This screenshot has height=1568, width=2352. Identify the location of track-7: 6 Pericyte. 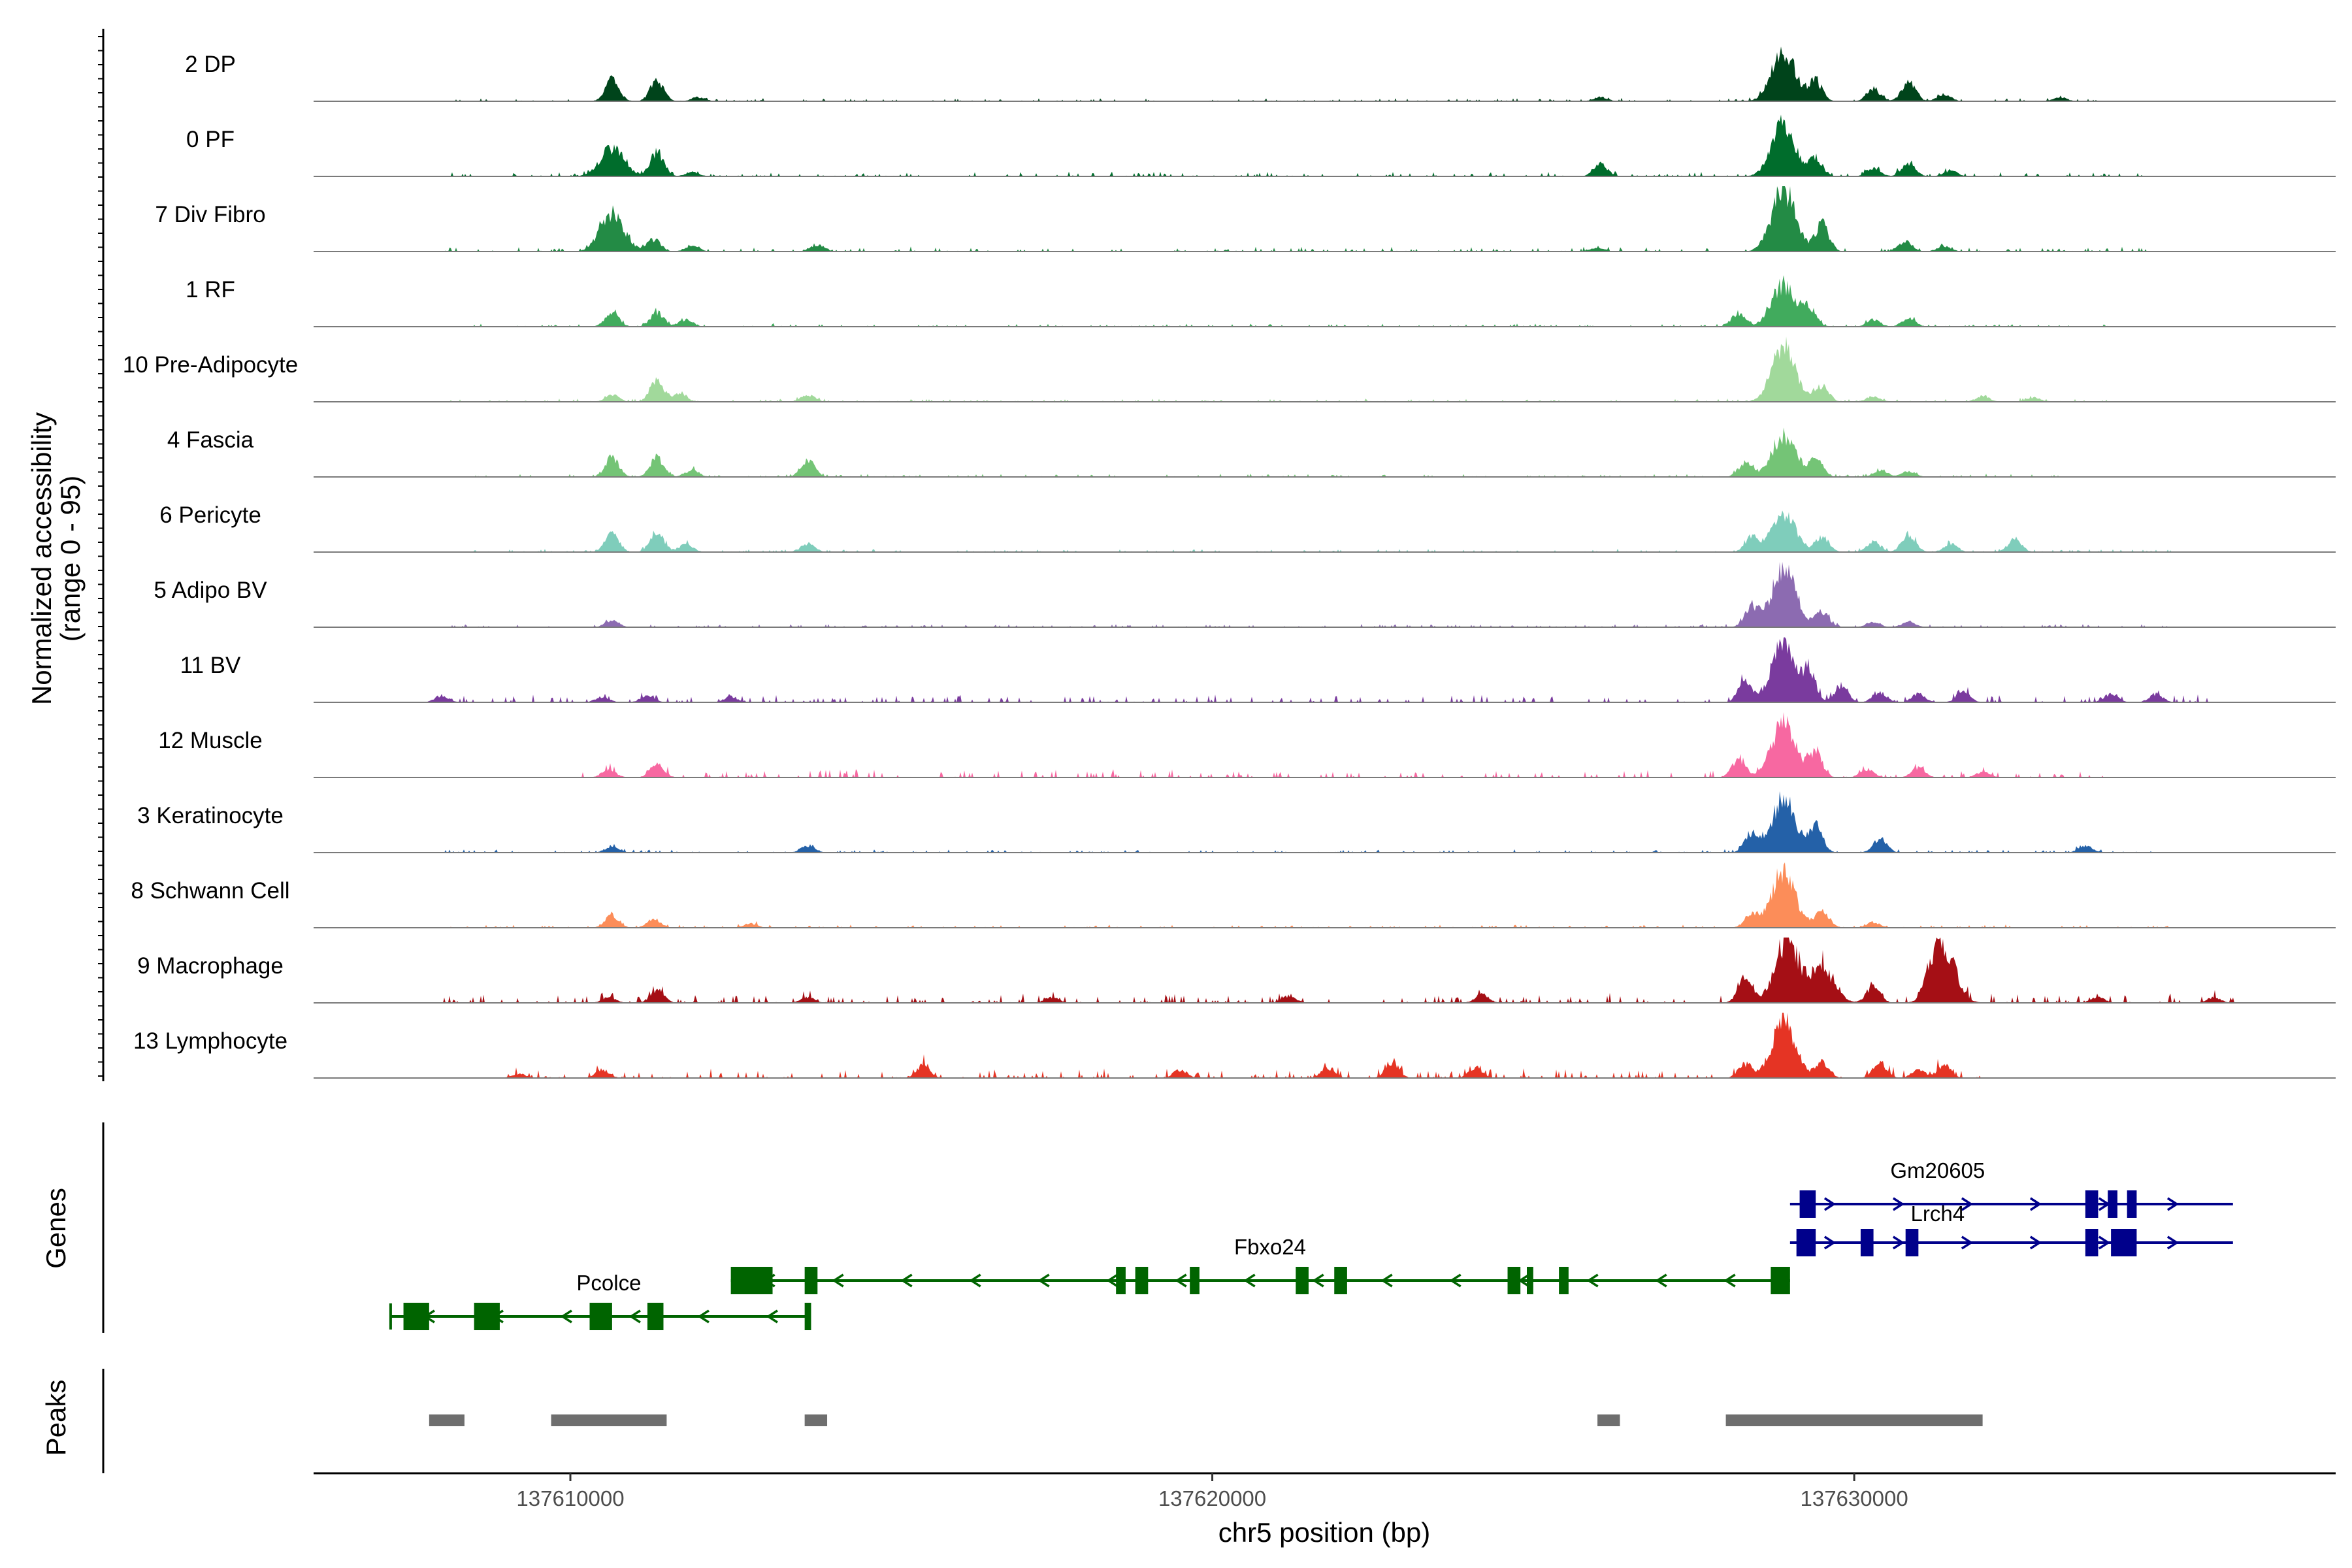
(1247, 527).